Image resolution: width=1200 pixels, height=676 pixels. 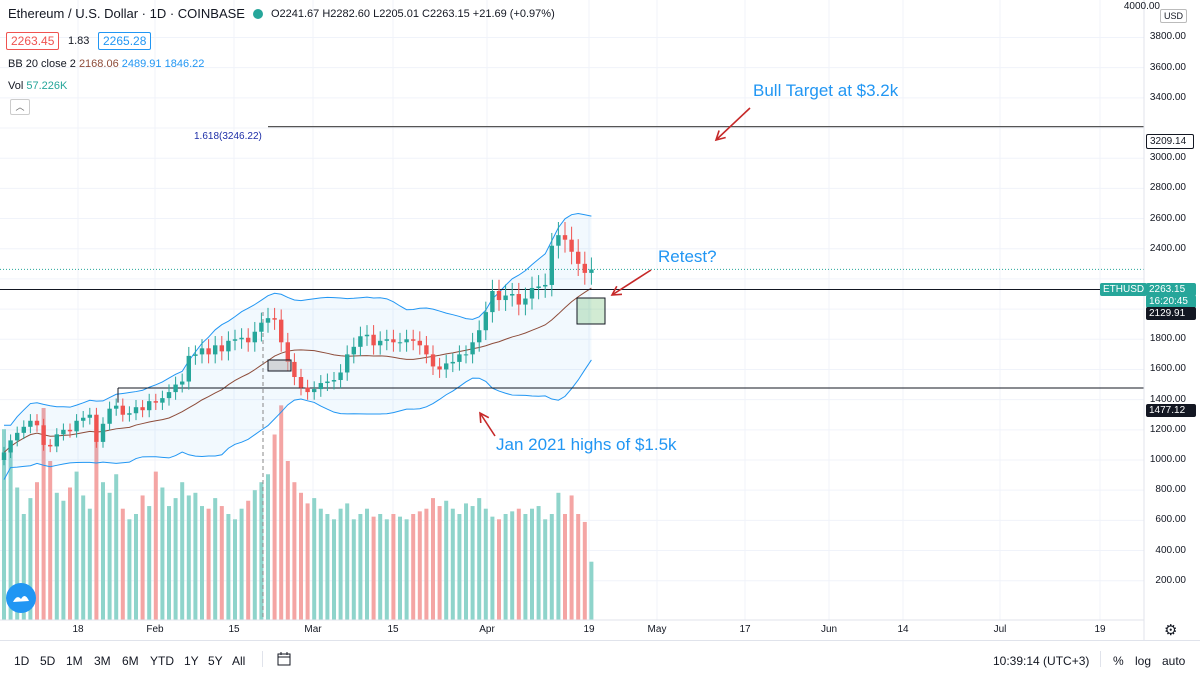 What do you see at coordinates (162, 661) in the screenshot?
I see `timeframe-ytd: YTD` at bounding box center [162, 661].